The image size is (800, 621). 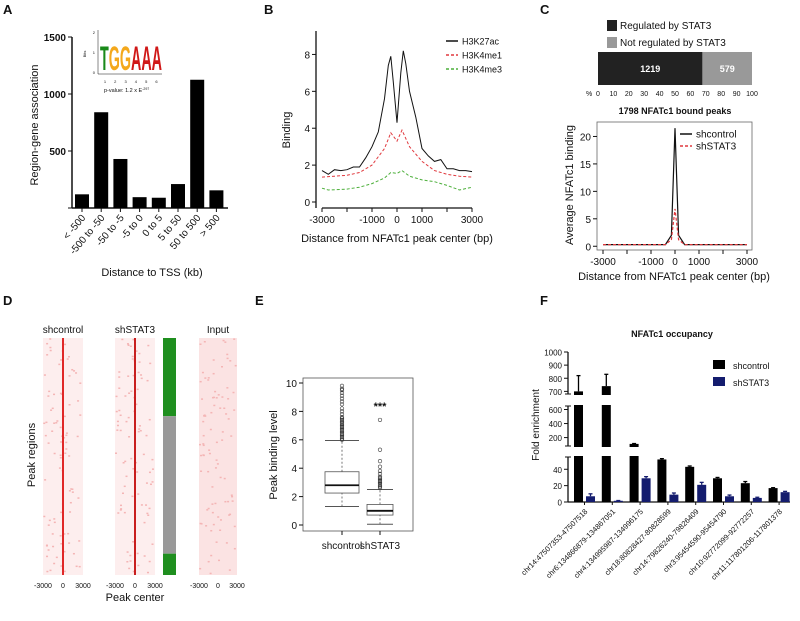 What do you see at coordinates (556, 392) in the screenshot?
I see `f-ytick-label: 700` at bounding box center [556, 392].